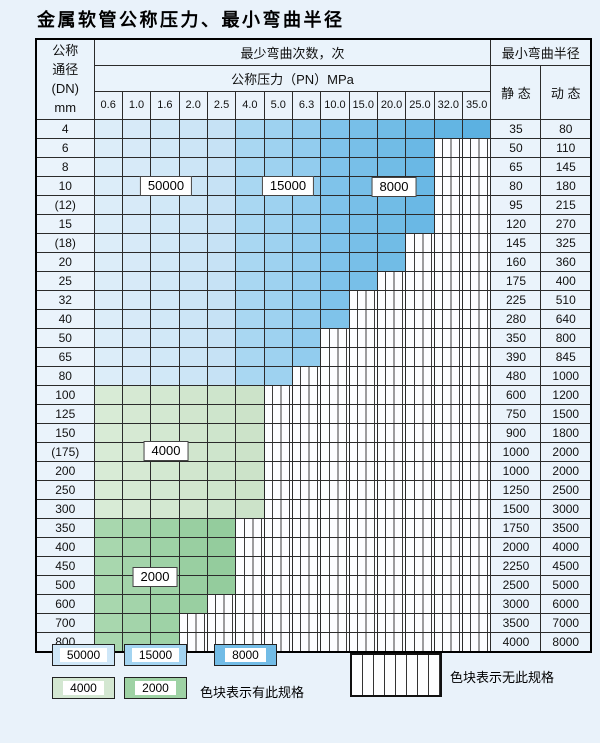 This screenshot has width=600, height=743. I want to click on dn-header-line: 通径, so click(65, 70).